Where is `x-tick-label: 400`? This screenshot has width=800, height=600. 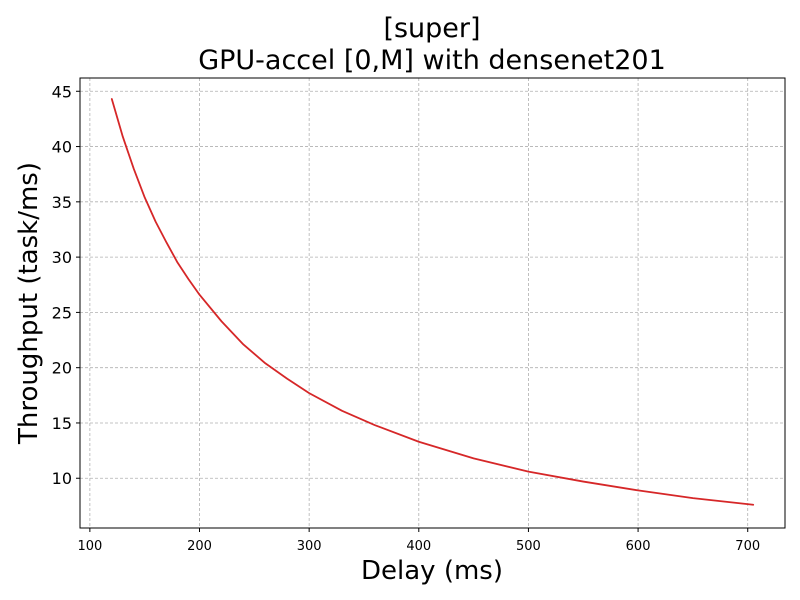 x-tick-label: 400 is located at coordinates (418, 546).